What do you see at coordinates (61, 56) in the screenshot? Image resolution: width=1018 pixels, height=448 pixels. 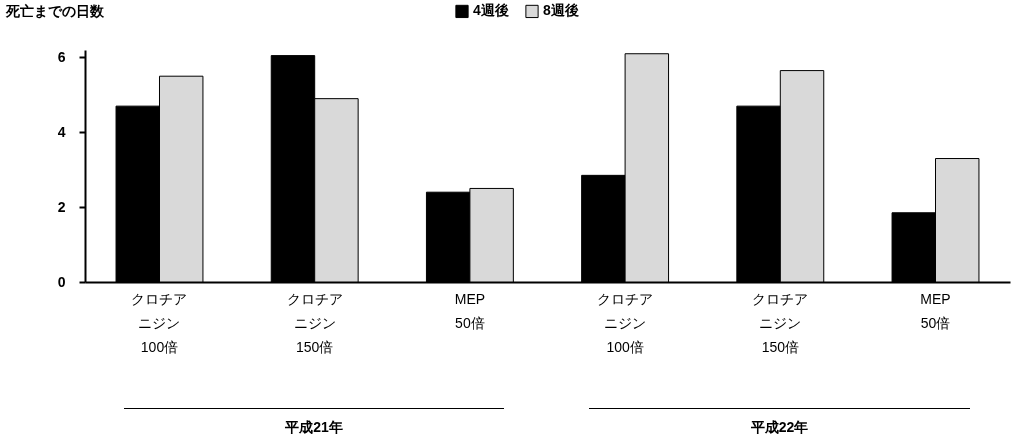 I see `y-tick-label: 6` at bounding box center [61, 56].